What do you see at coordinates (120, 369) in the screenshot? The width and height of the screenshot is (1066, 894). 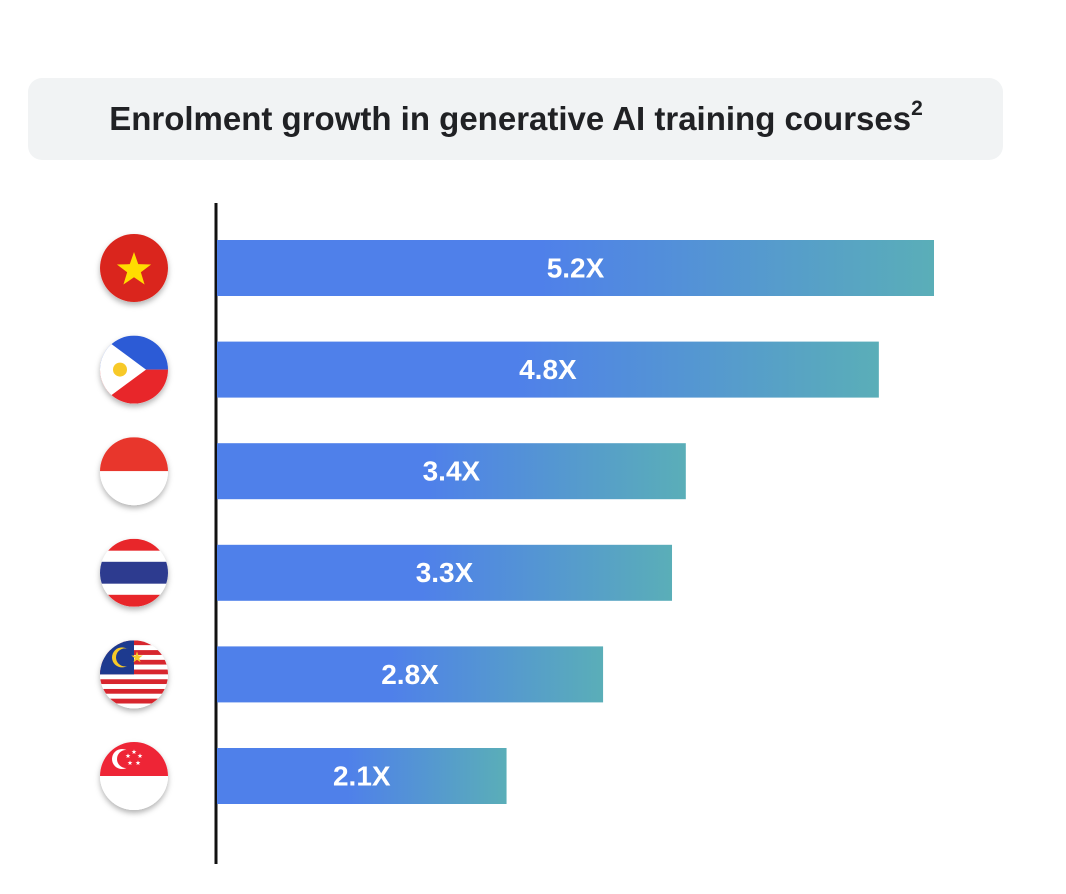 I see `flag-sun` at bounding box center [120, 369].